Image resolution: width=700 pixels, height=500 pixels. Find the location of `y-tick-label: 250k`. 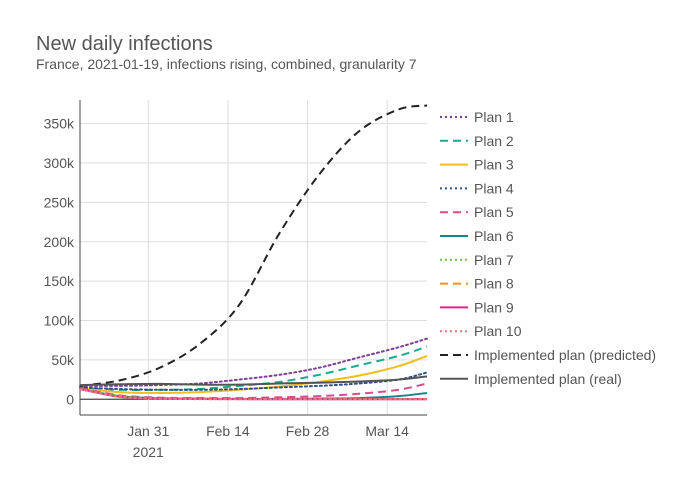

y-tick-label: 250k is located at coordinates (59, 202).